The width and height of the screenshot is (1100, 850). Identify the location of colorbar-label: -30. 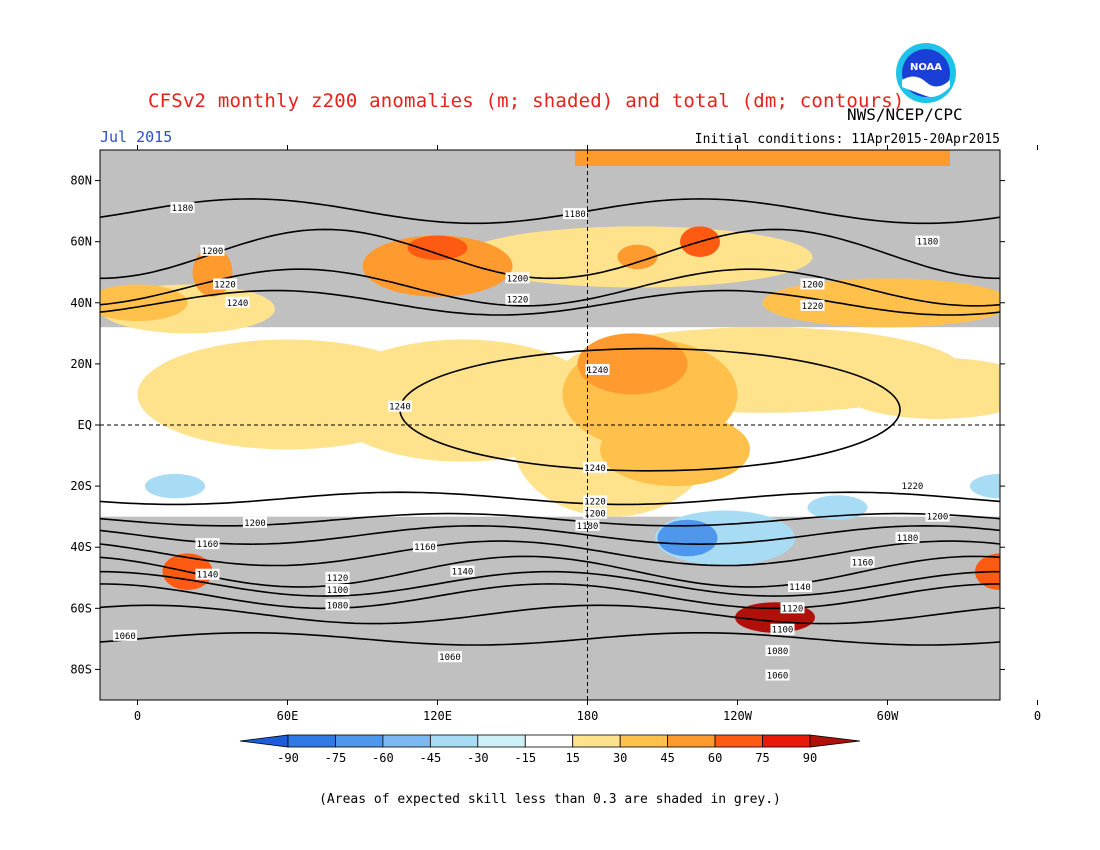
(478, 758).